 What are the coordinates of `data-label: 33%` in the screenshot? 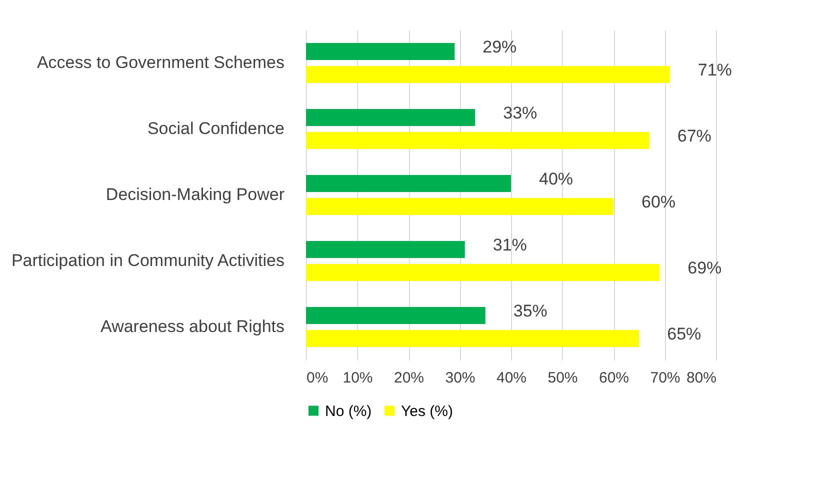 It's located at (520, 112).